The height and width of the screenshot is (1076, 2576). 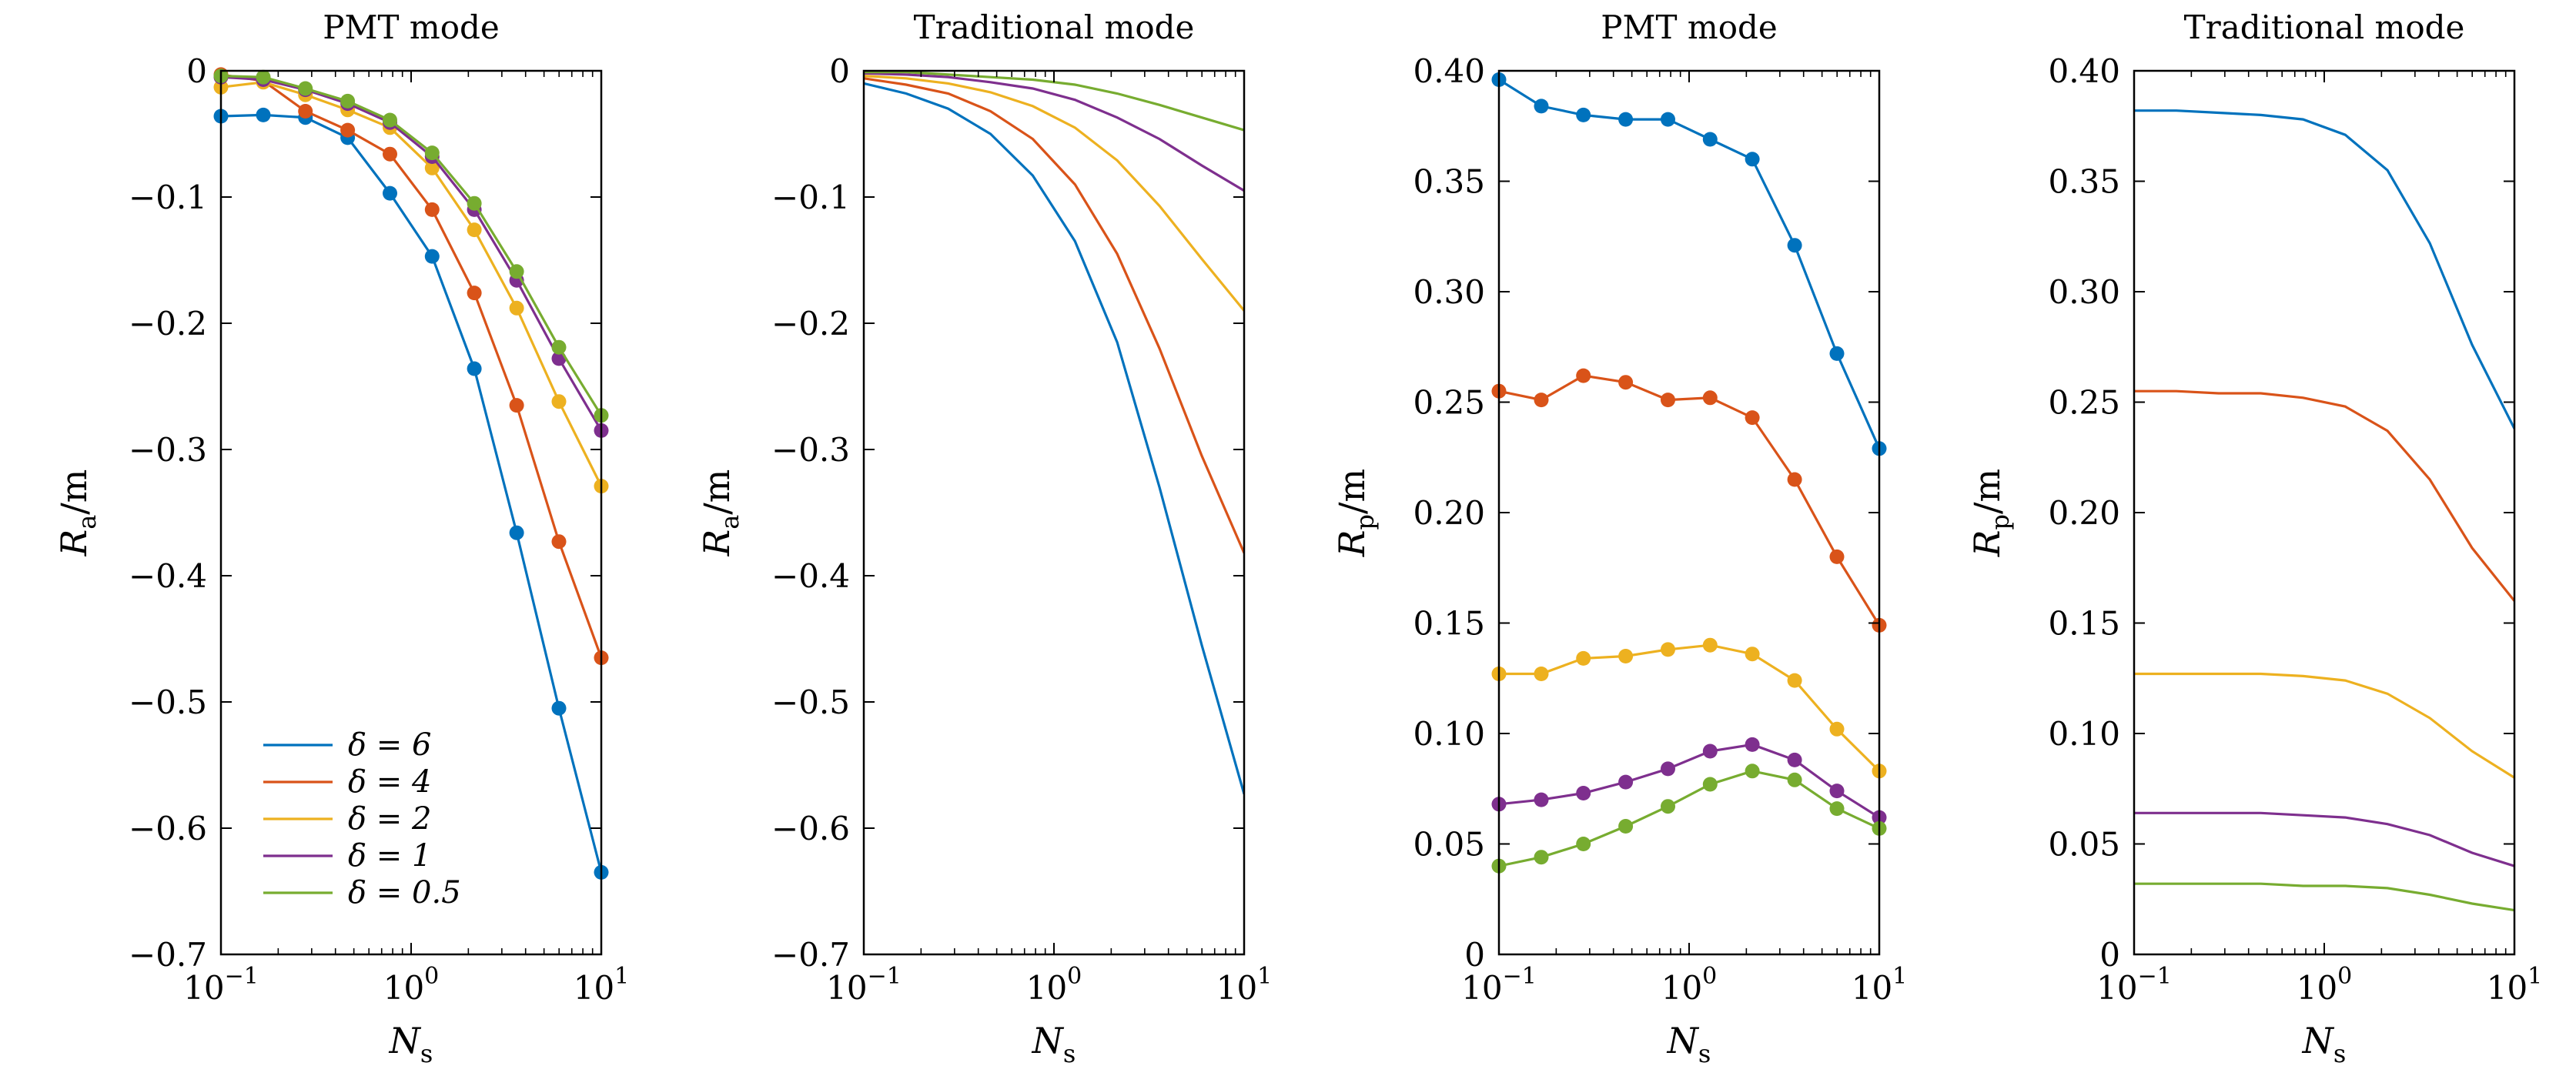 I want to click on legend-label: δ = 1, so click(x=389, y=856).